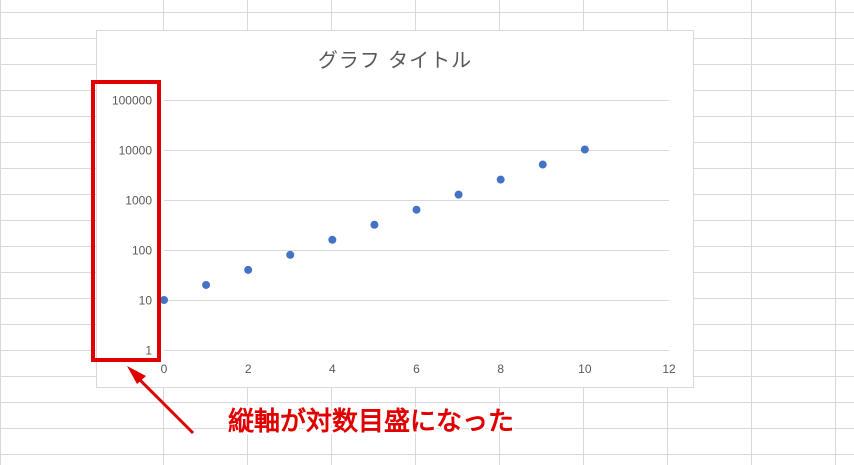 The width and height of the screenshot is (854, 465). What do you see at coordinates (371, 422) in the screenshot?
I see `annotation-text: 縦軸が対数目盛になった` at bounding box center [371, 422].